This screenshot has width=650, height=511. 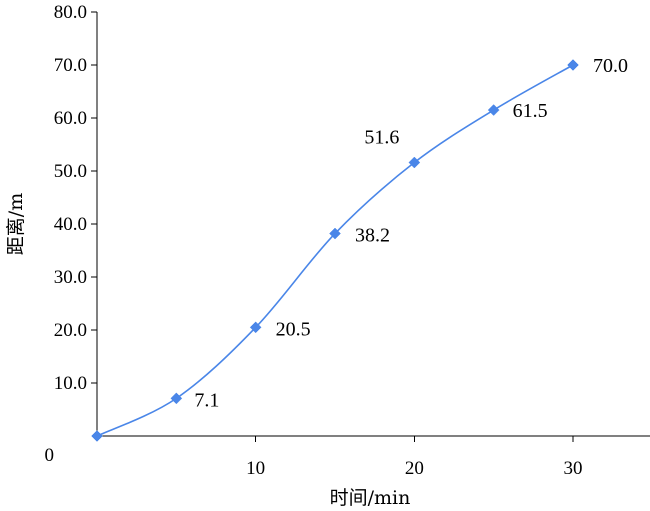 What do you see at coordinates (530, 111) in the screenshot?
I see `data-label: 61.5` at bounding box center [530, 111].